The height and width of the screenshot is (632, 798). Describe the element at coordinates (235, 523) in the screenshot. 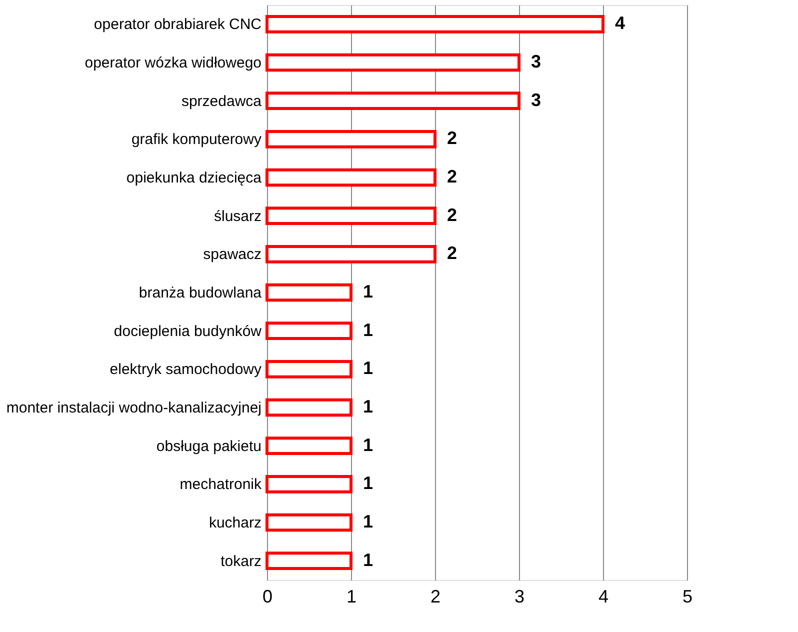

I see `y-tick-label: kucharz` at that location.